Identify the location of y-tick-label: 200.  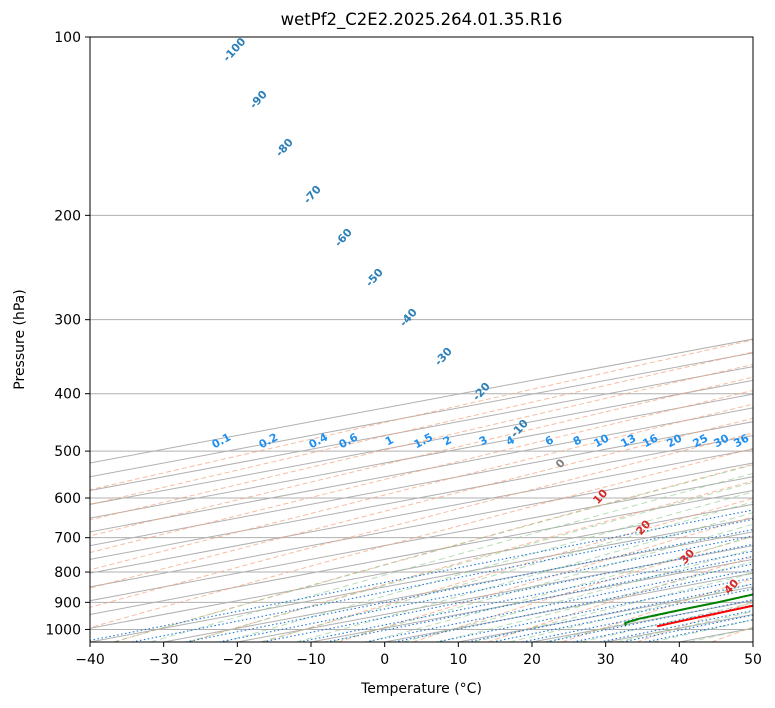
(67, 216).